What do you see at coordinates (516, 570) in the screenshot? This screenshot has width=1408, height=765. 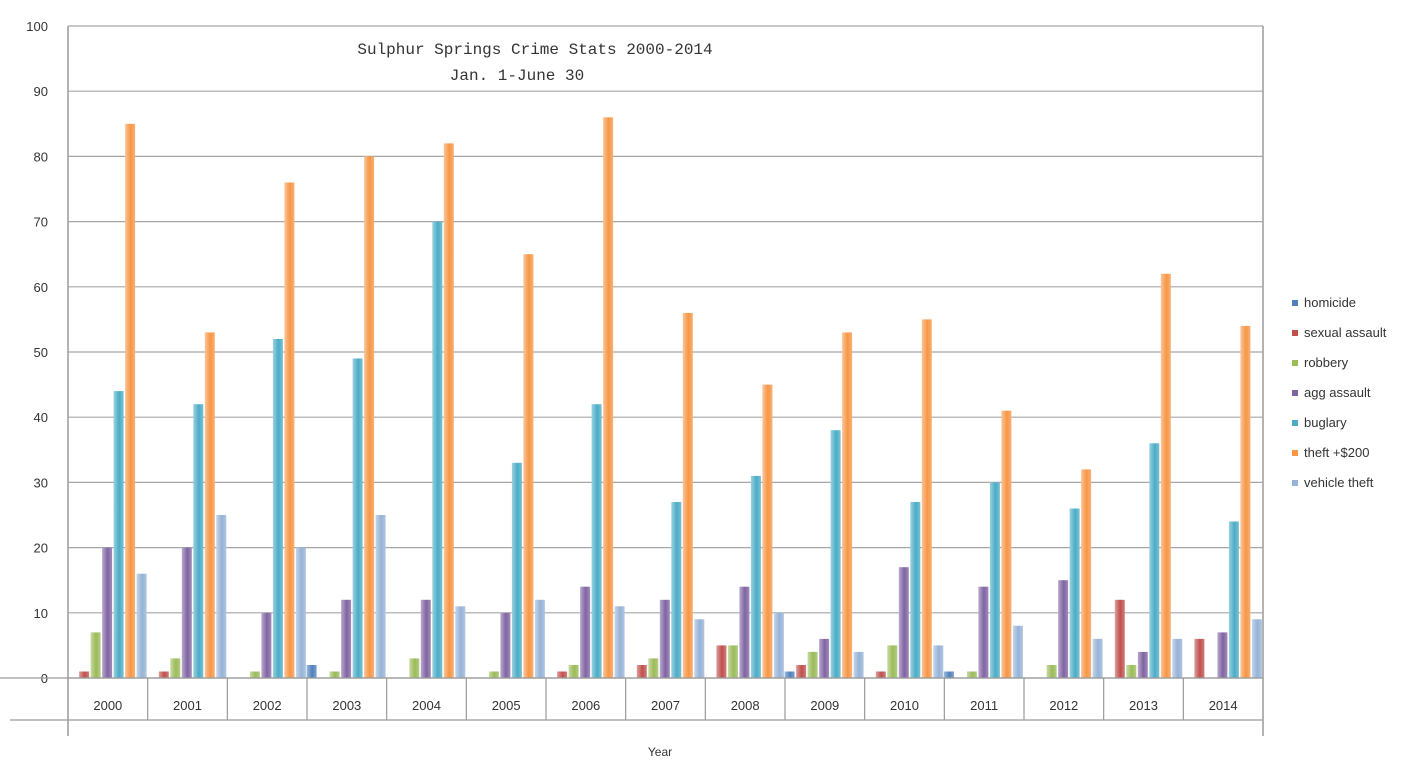 I see `bar-buglary-2005` at bounding box center [516, 570].